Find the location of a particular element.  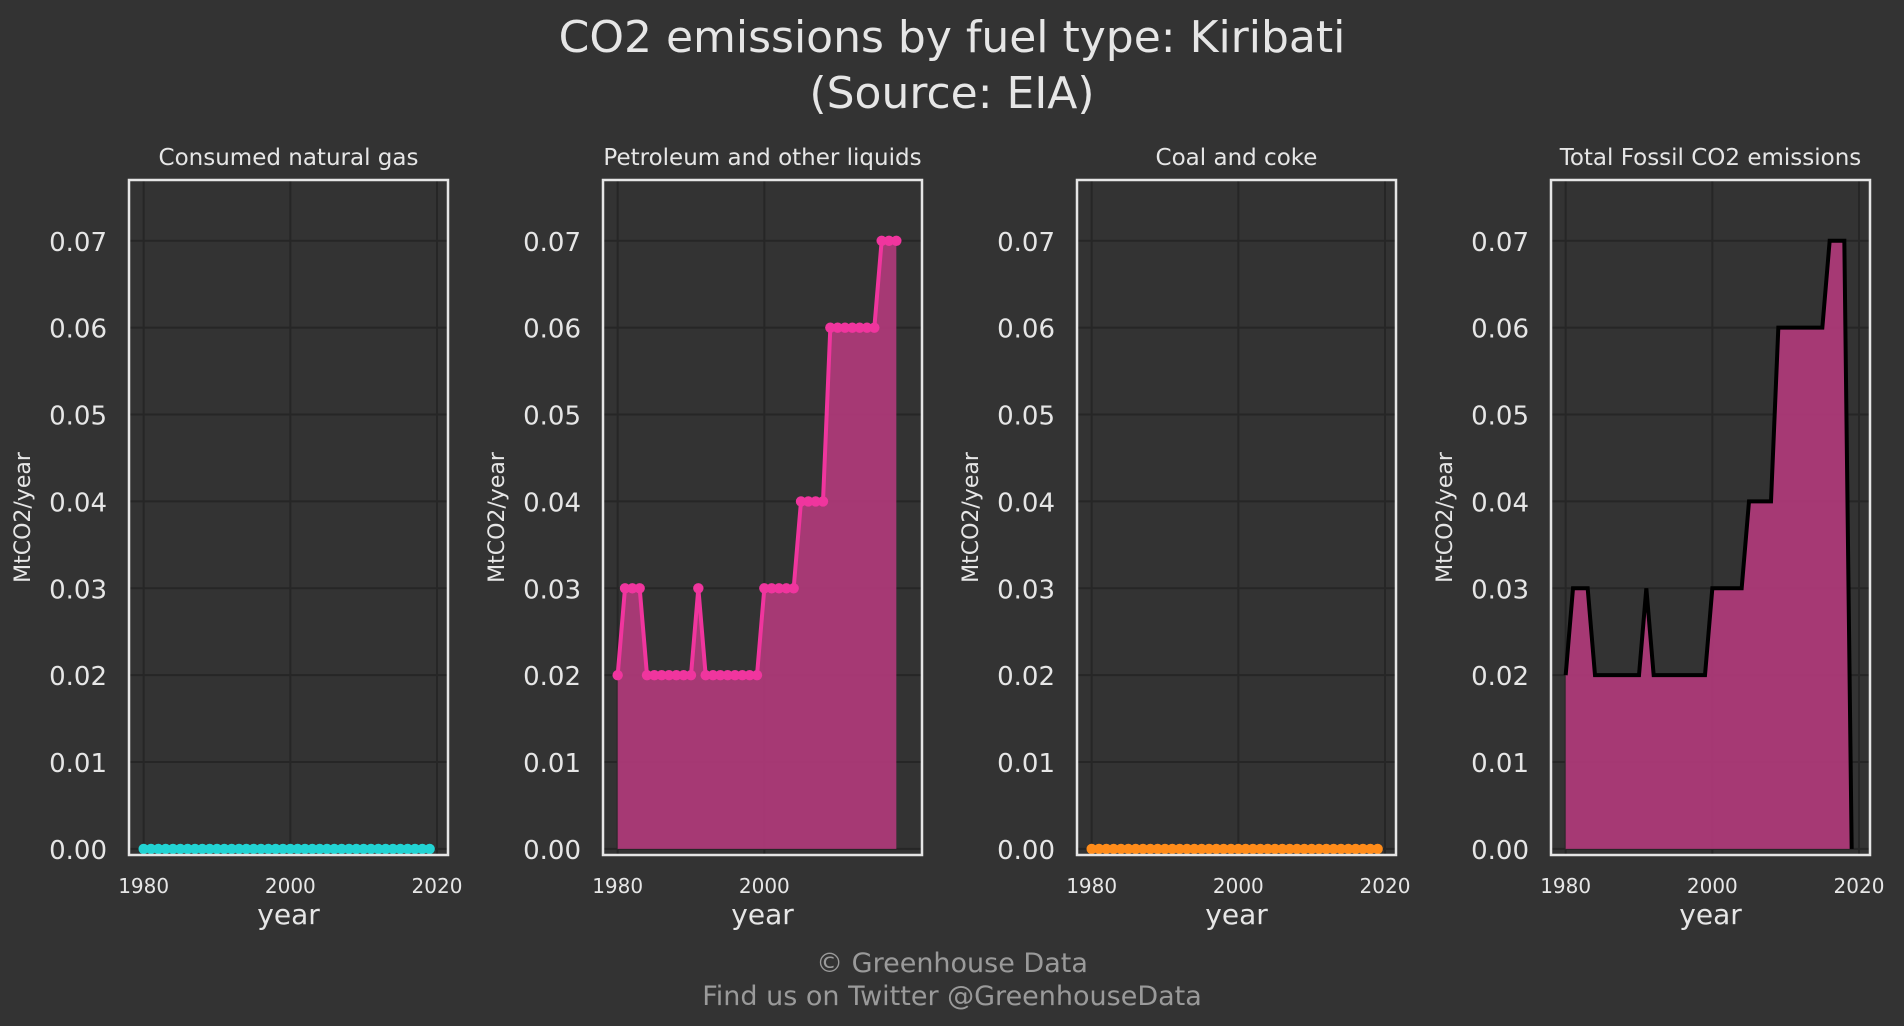

footer-copyright: © Greenhouse Data is located at coordinates (952, 963).